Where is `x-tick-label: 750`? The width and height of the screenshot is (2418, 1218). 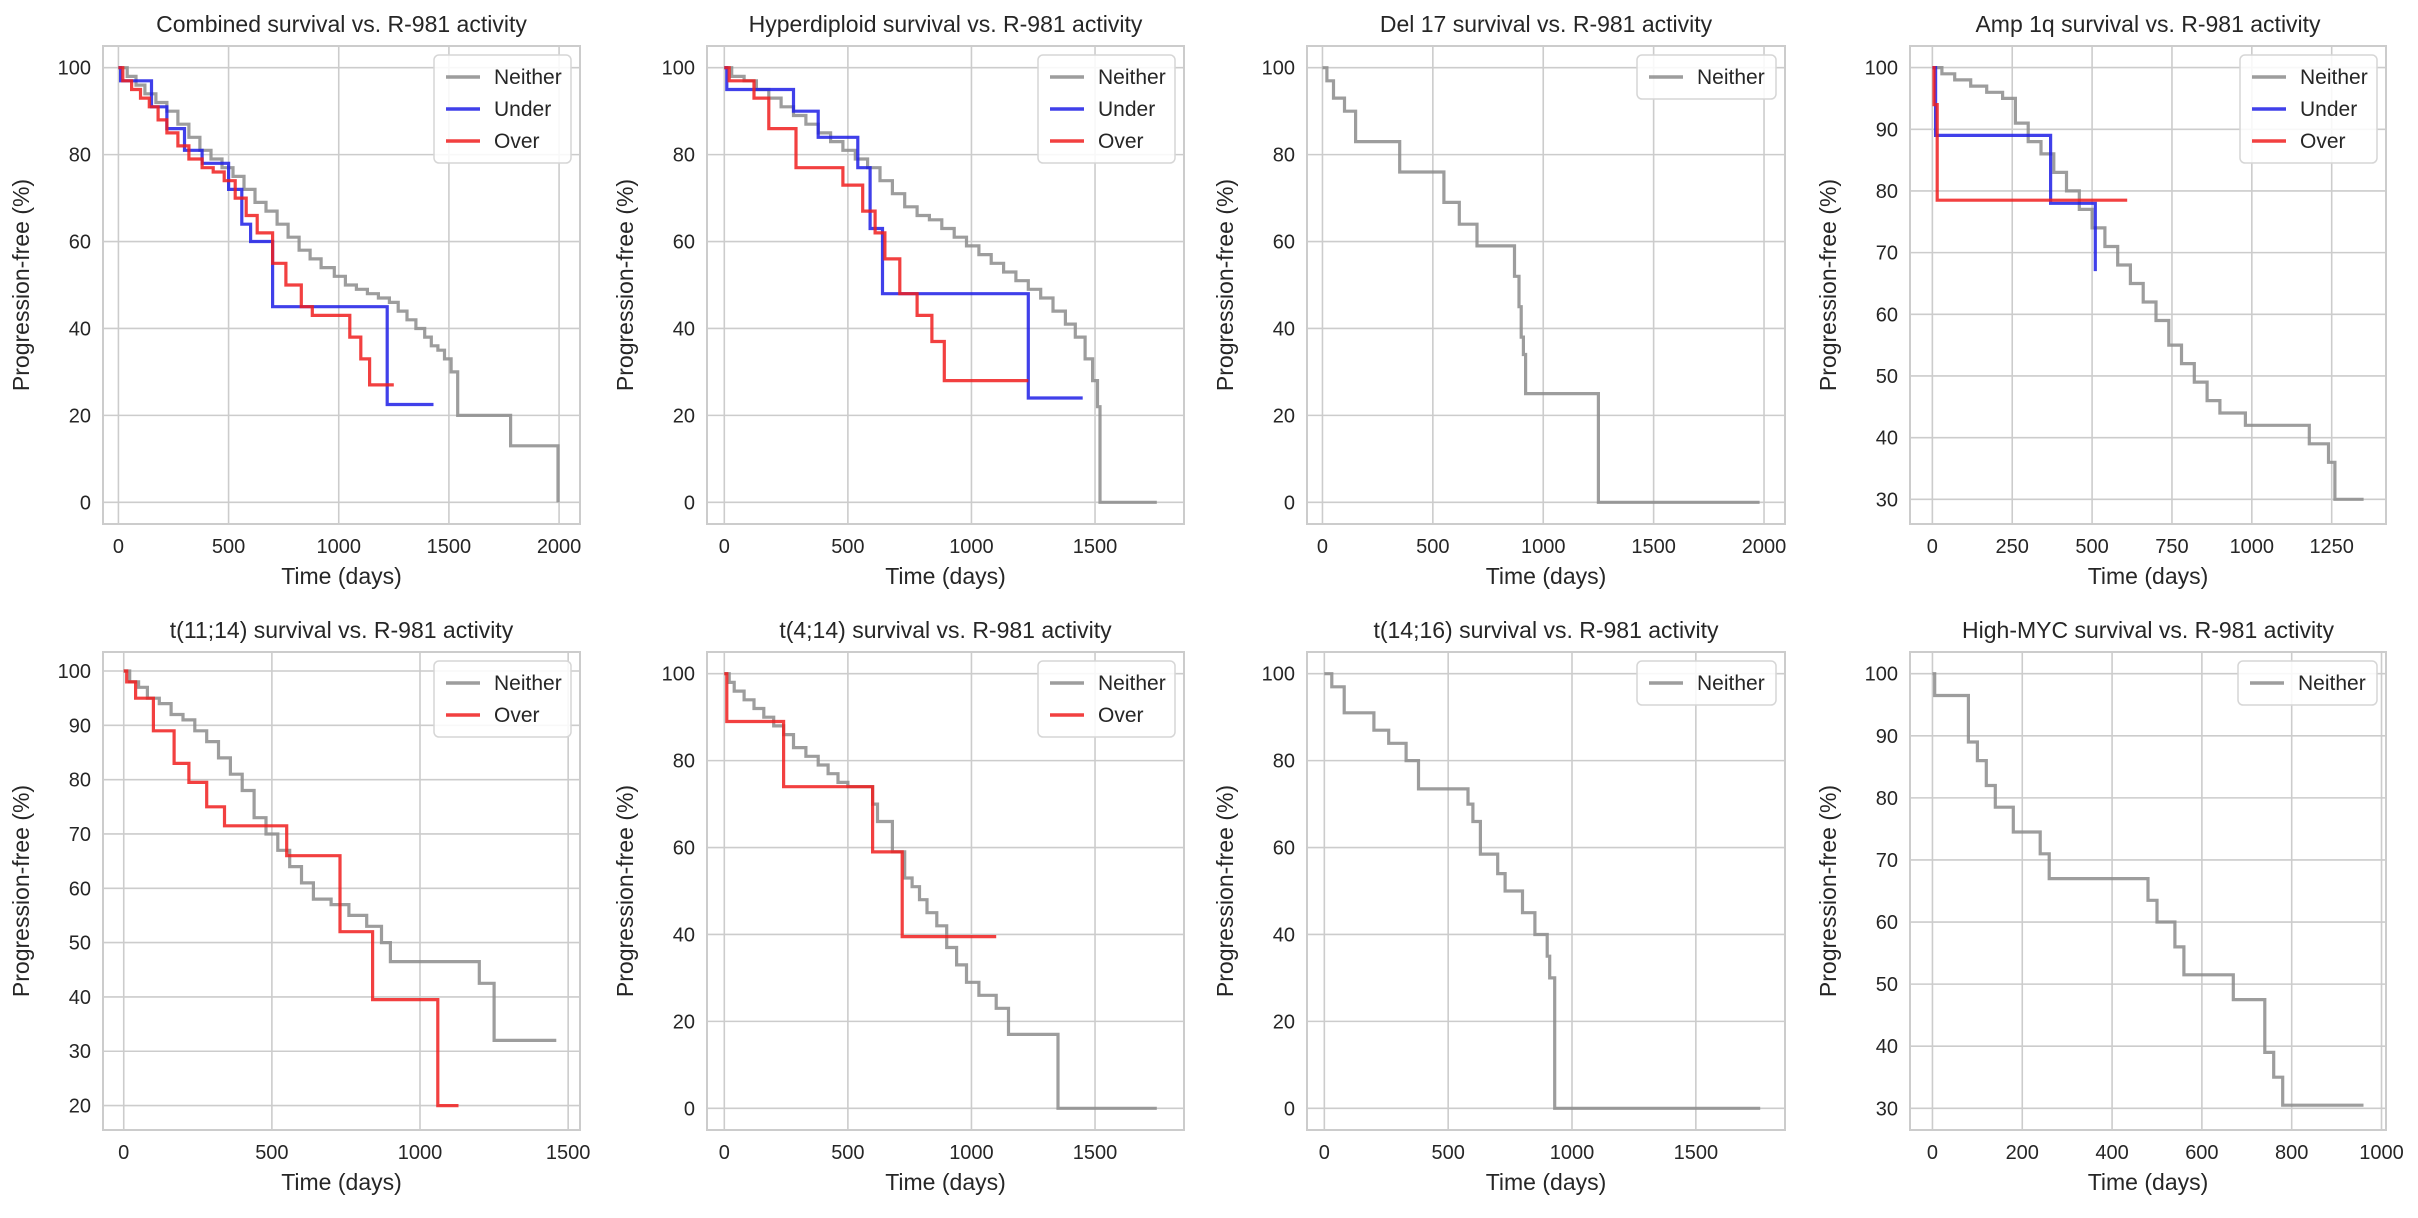
x-tick-label: 750 is located at coordinates (2171, 547).